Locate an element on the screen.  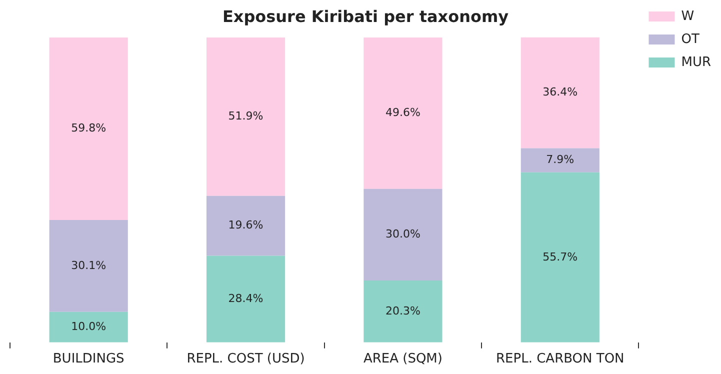
data-label: 49.6% is located at coordinates (402, 113).